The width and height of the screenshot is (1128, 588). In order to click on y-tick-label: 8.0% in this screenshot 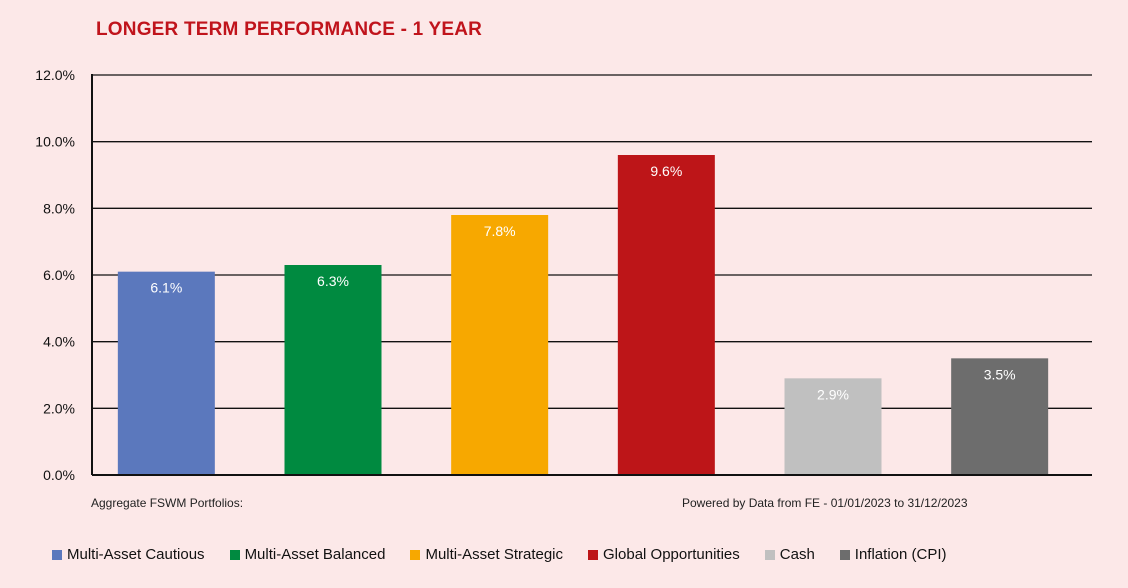, I will do `click(59, 208)`.